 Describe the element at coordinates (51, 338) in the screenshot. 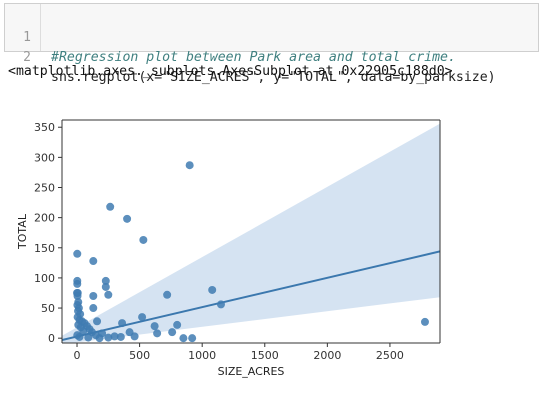

I see `y-tick-label: 0` at that location.